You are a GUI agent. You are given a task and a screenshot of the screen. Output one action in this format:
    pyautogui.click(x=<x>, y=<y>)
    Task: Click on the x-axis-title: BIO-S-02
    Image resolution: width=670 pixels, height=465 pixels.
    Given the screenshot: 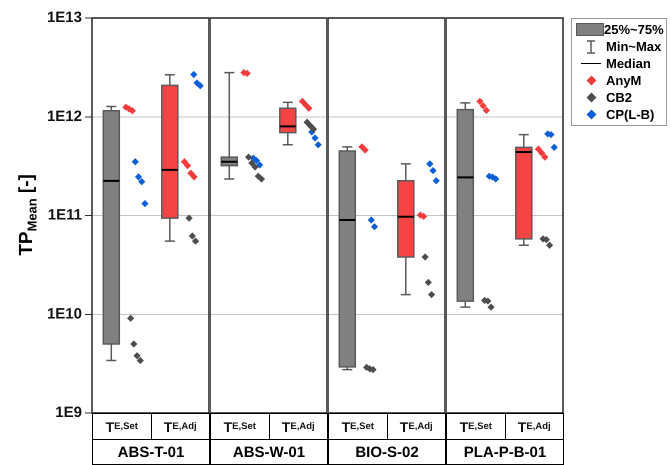 What is the action you would take?
    pyautogui.click(x=387, y=452)
    